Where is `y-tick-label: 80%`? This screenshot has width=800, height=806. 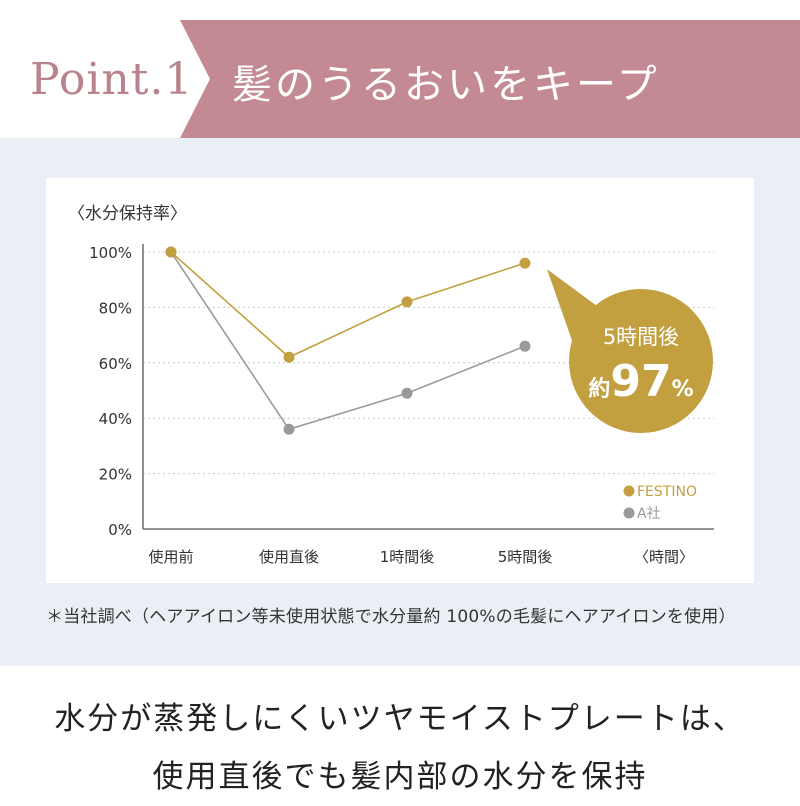
y-tick-label: 80% is located at coordinates (115, 308).